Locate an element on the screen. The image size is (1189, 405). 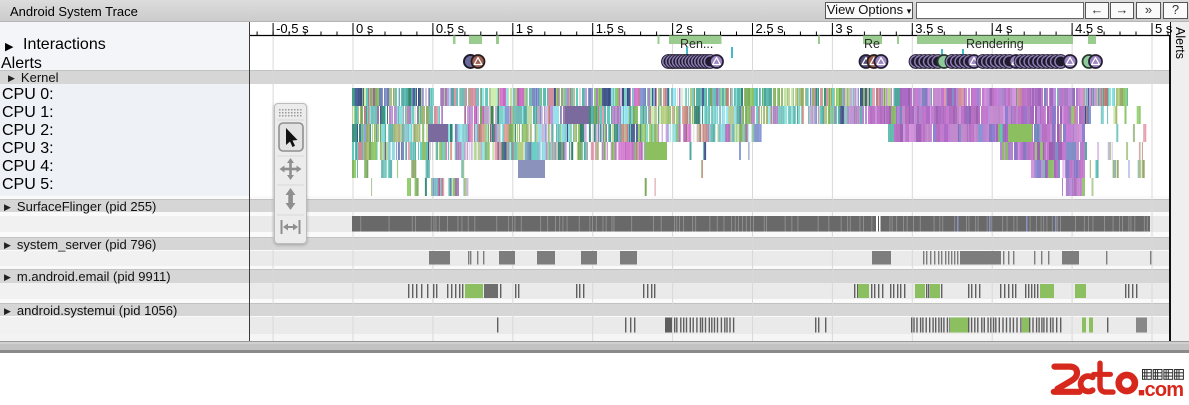
svg-text: Rendering is located at coordinates (995, 44).